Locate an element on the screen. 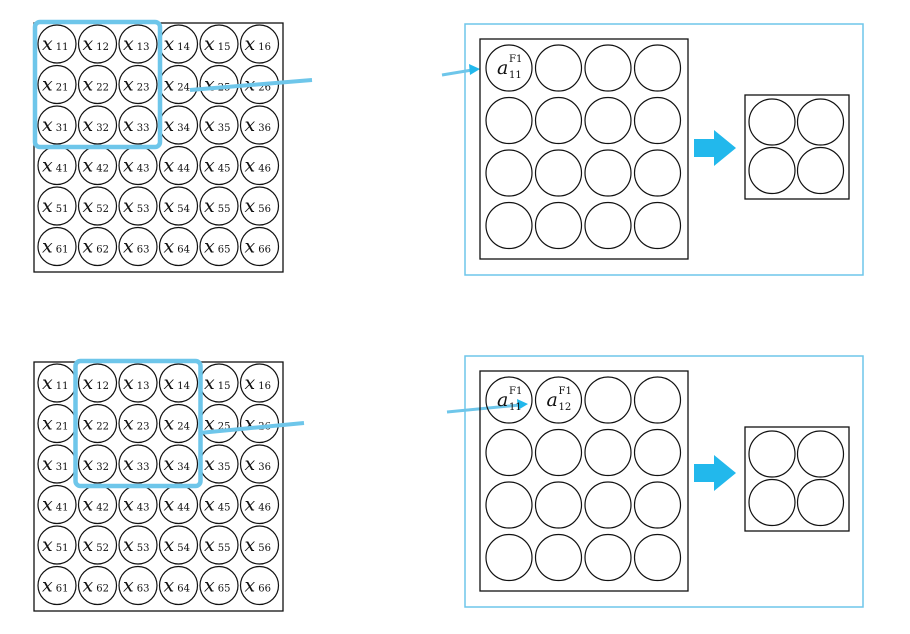 The height and width of the screenshot is (634, 910). input-neuron: x 11 is located at coordinates (57, 383).